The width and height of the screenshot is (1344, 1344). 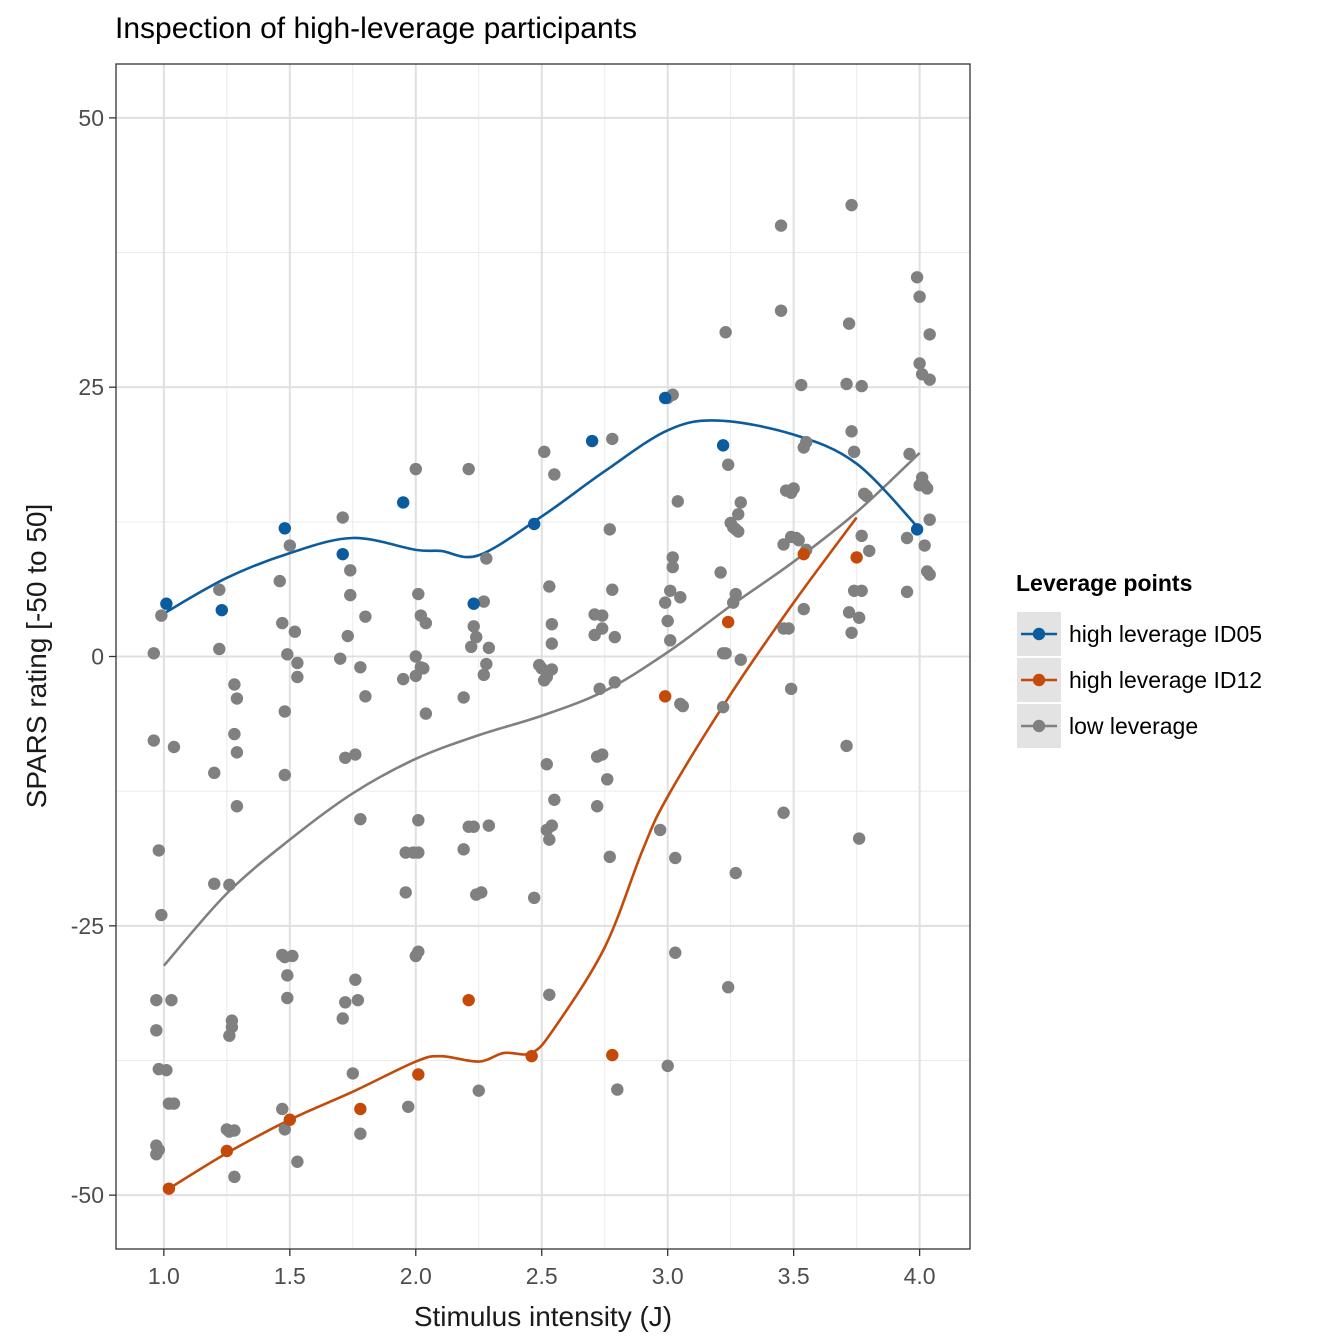 What do you see at coordinates (290, 1276) in the screenshot?
I see `x-tick-label: 1.5` at bounding box center [290, 1276].